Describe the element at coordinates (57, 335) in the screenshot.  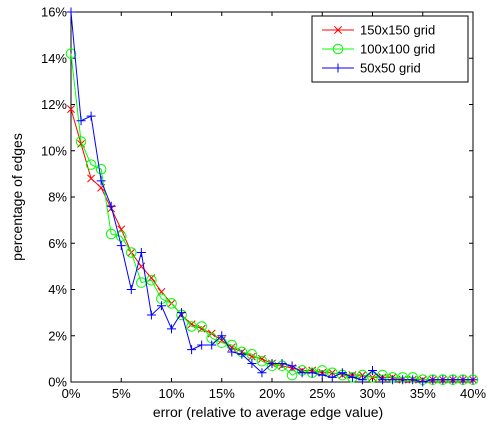
I see `y-tick-label: 2%` at that location.